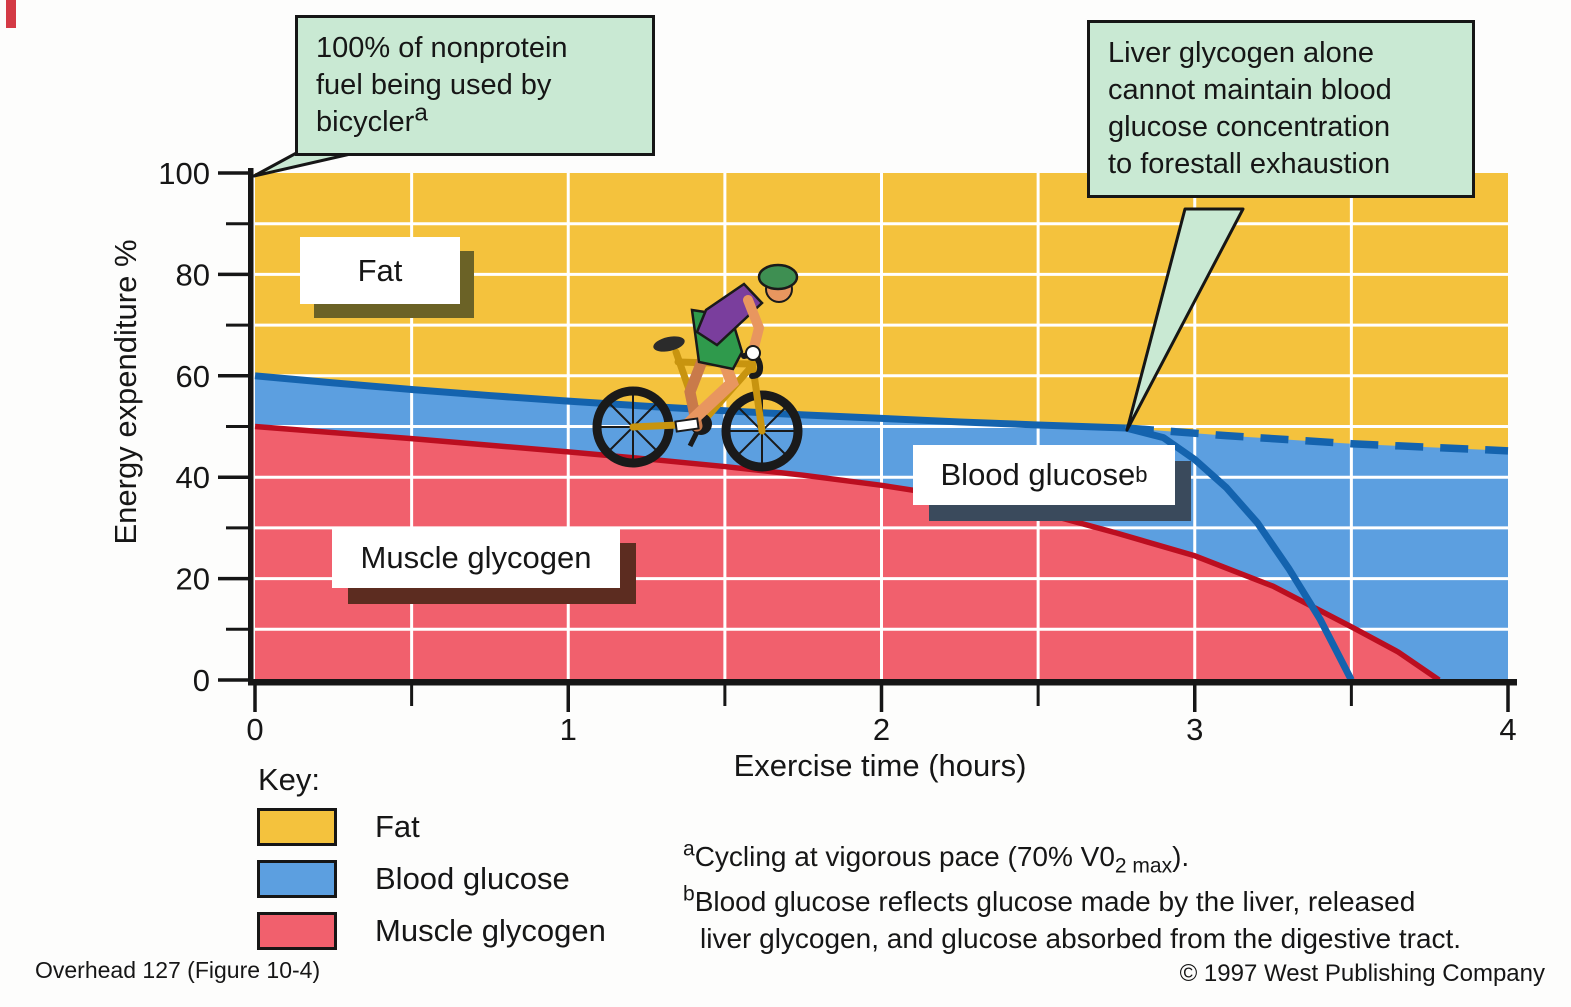 The width and height of the screenshot is (1571, 1007). What do you see at coordinates (397, 826) in the screenshot?
I see `key-item-label: Fat` at bounding box center [397, 826].